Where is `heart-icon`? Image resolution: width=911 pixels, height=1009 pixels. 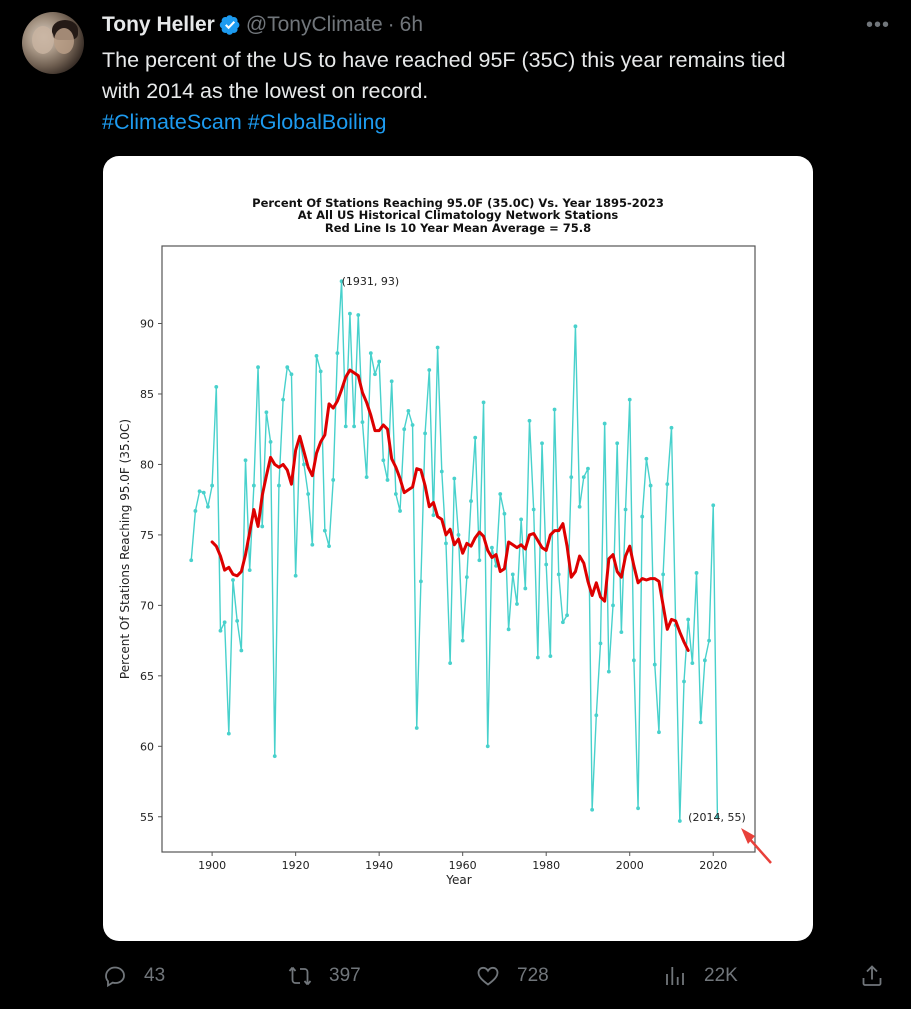 heart-icon is located at coordinates (488, 976).